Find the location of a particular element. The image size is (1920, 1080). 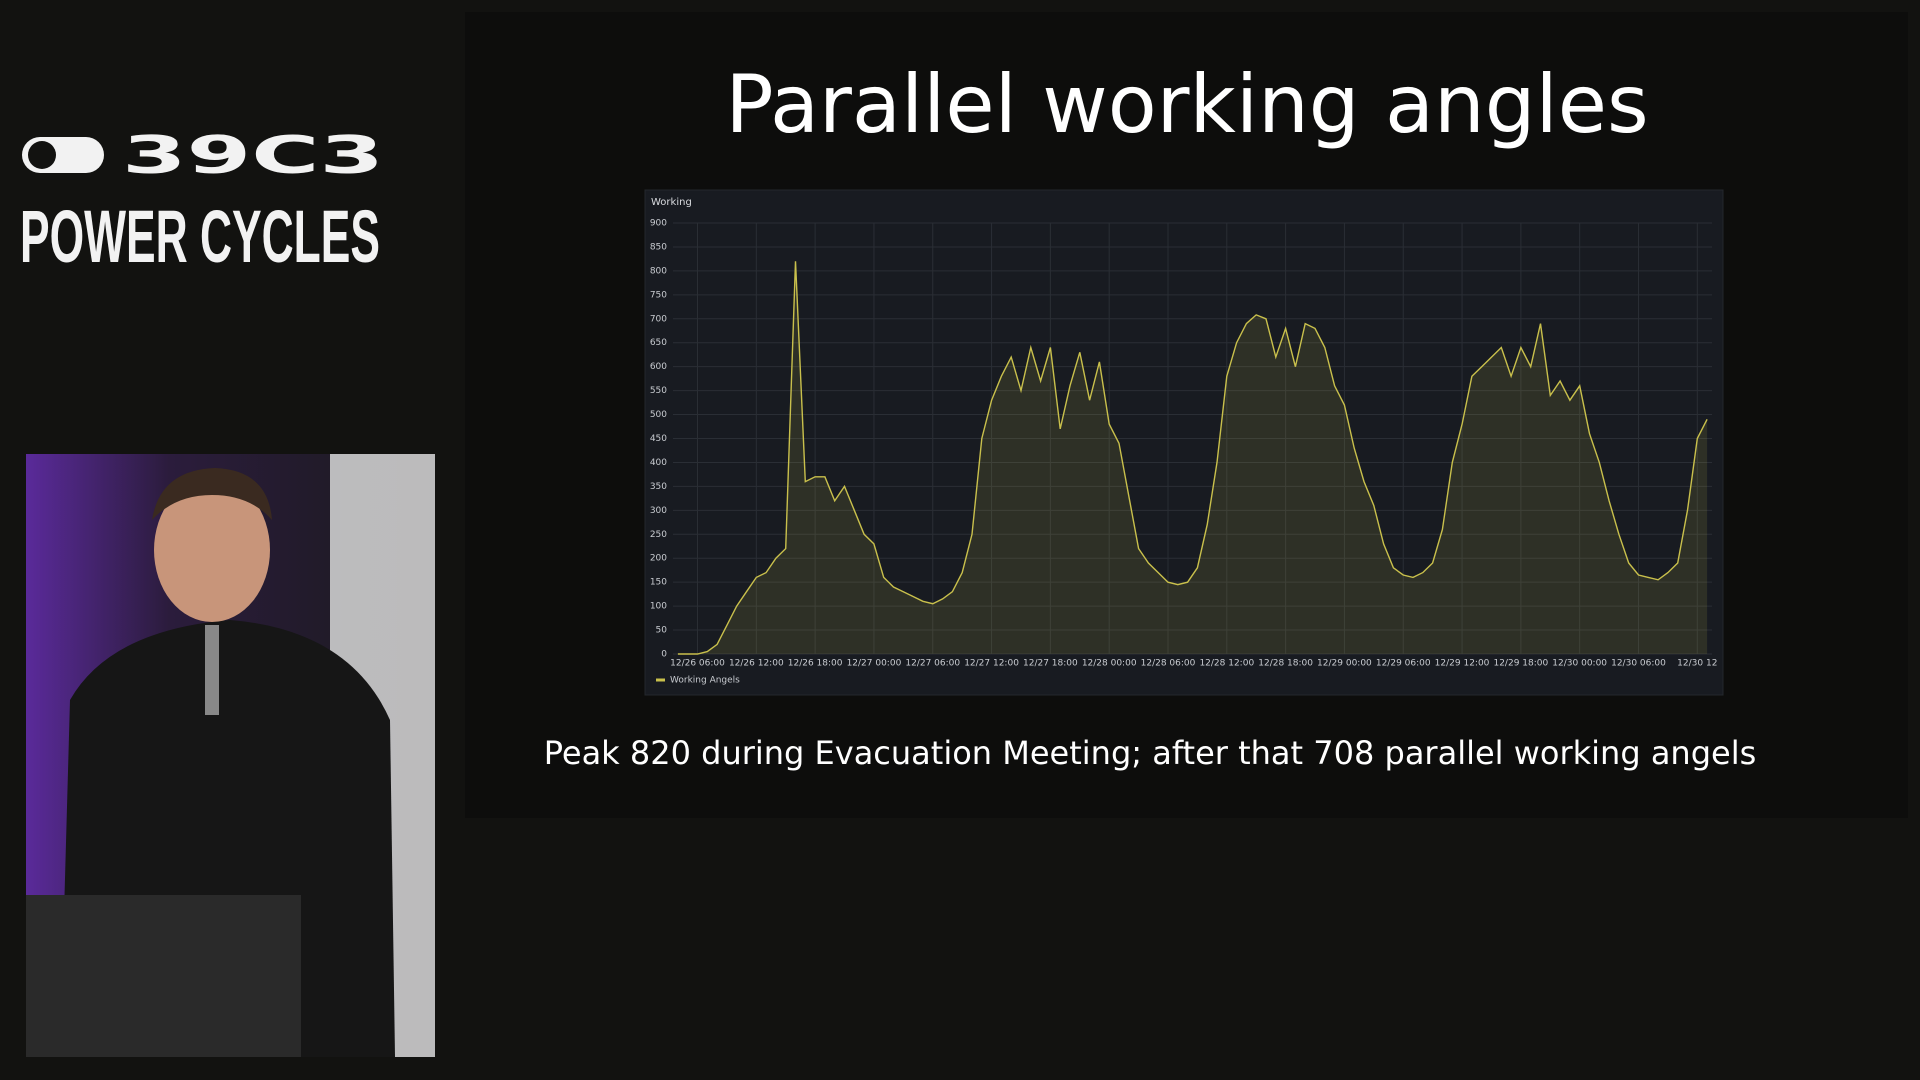

y-tick-label: 450 is located at coordinates (658, 439).